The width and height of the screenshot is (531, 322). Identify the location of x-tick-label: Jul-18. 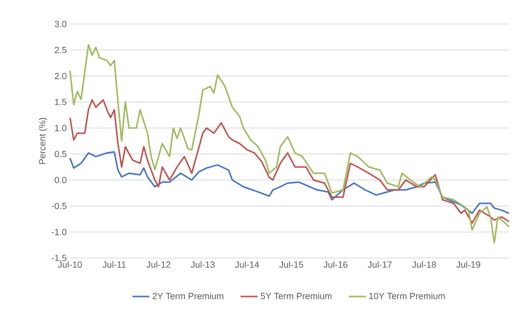
(424, 264).